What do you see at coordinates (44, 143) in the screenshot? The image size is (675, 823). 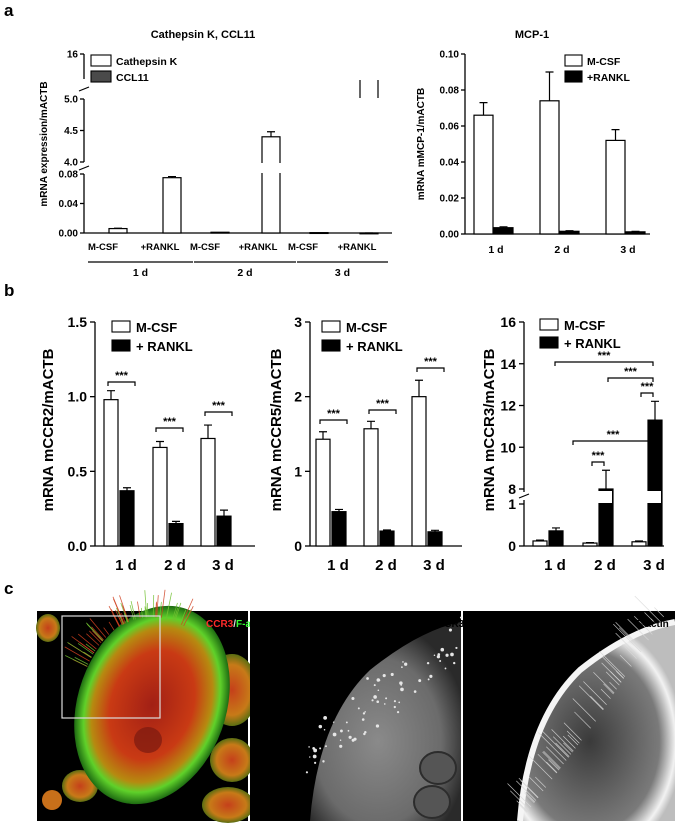 I see `y-axis-label: mRNA expression/mACTB` at bounding box center [44, 143].